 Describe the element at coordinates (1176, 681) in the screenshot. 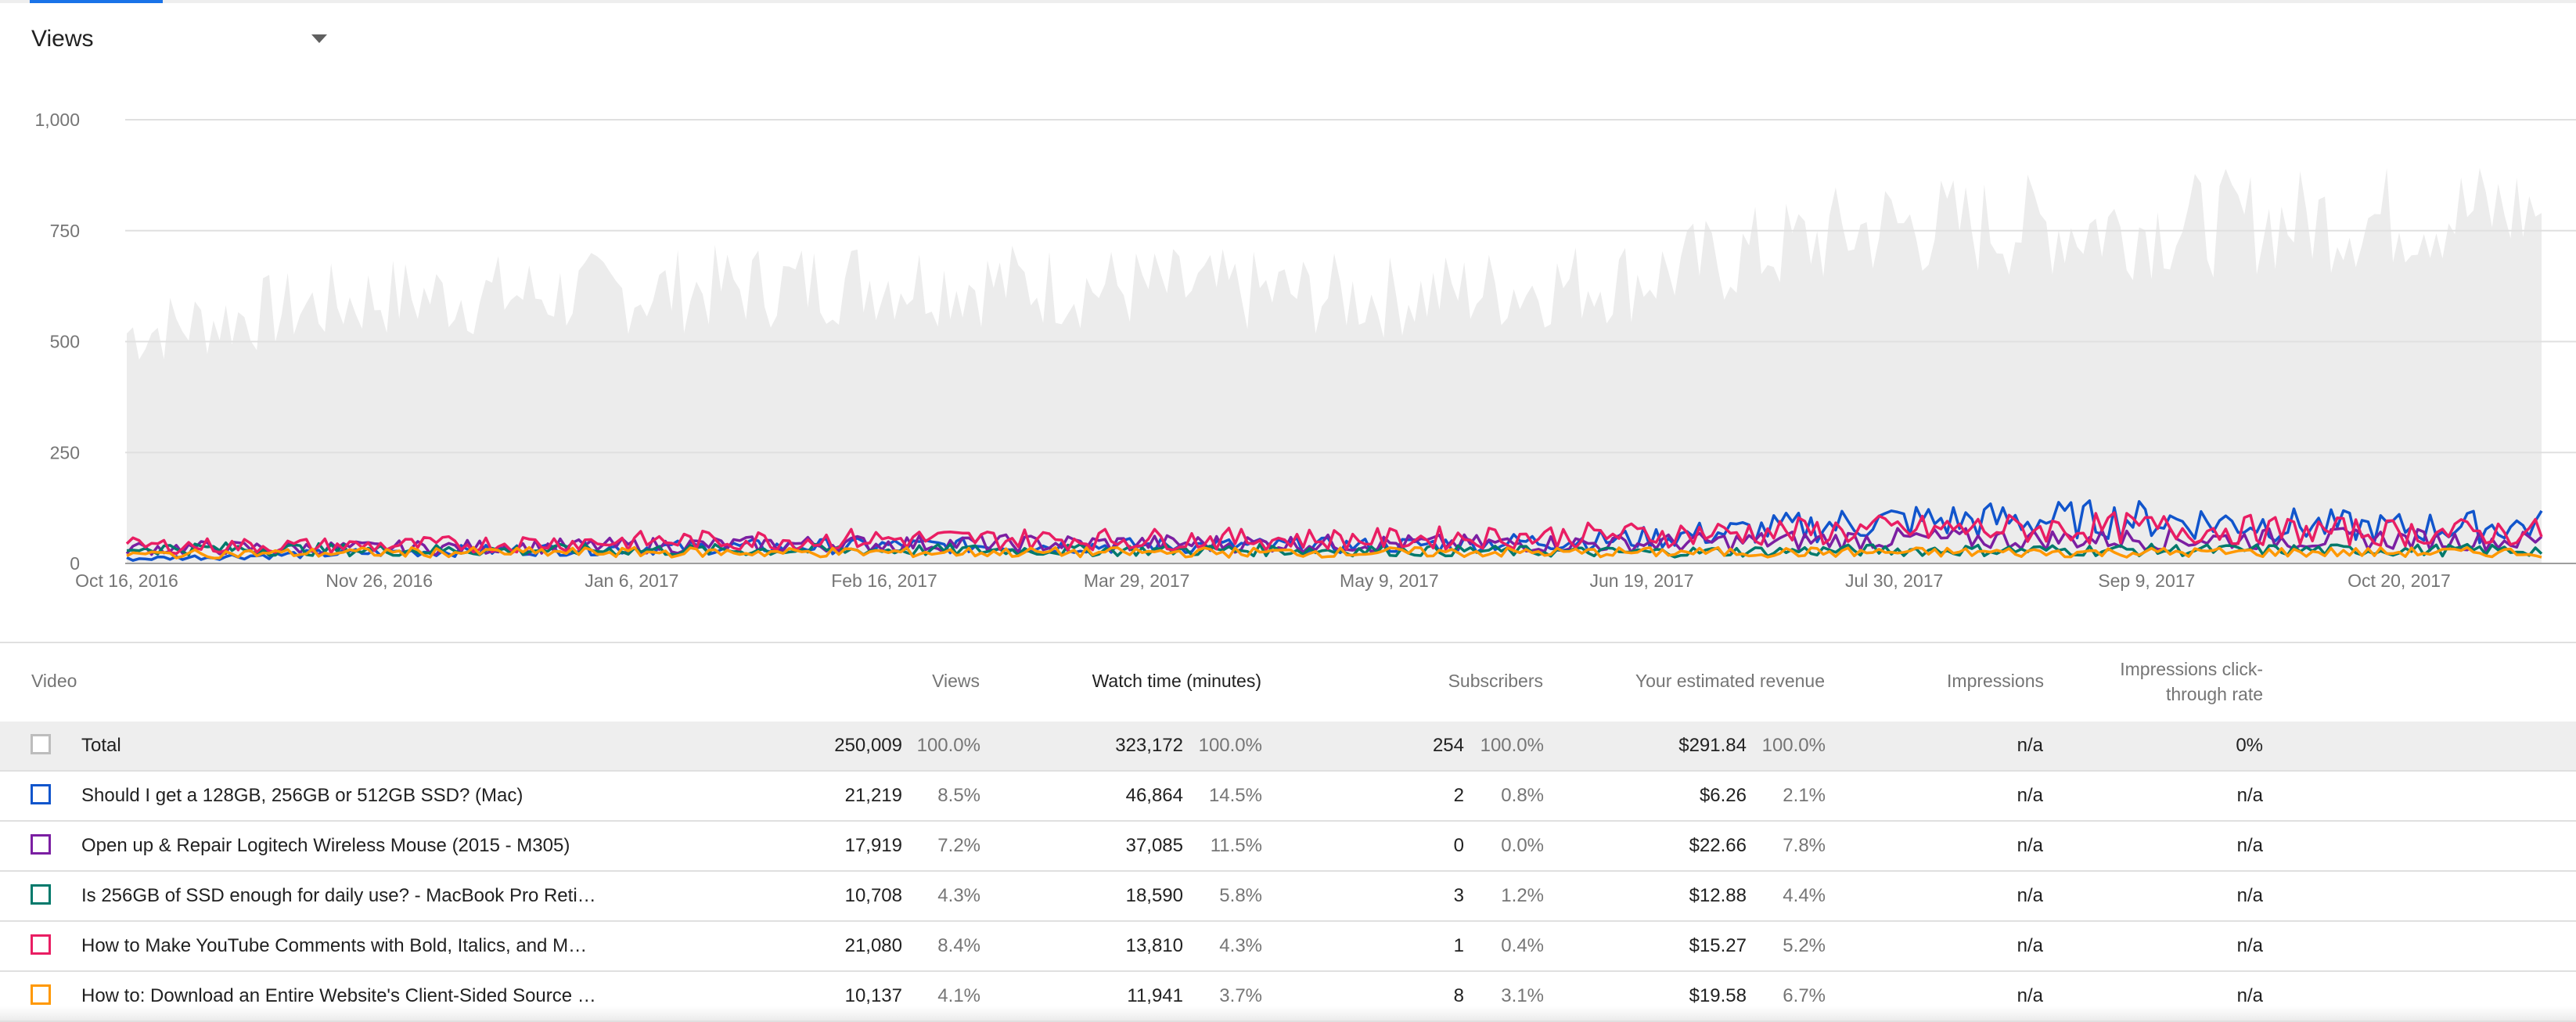

I see `header-watch-time: Watch time (minutes)` at that location.